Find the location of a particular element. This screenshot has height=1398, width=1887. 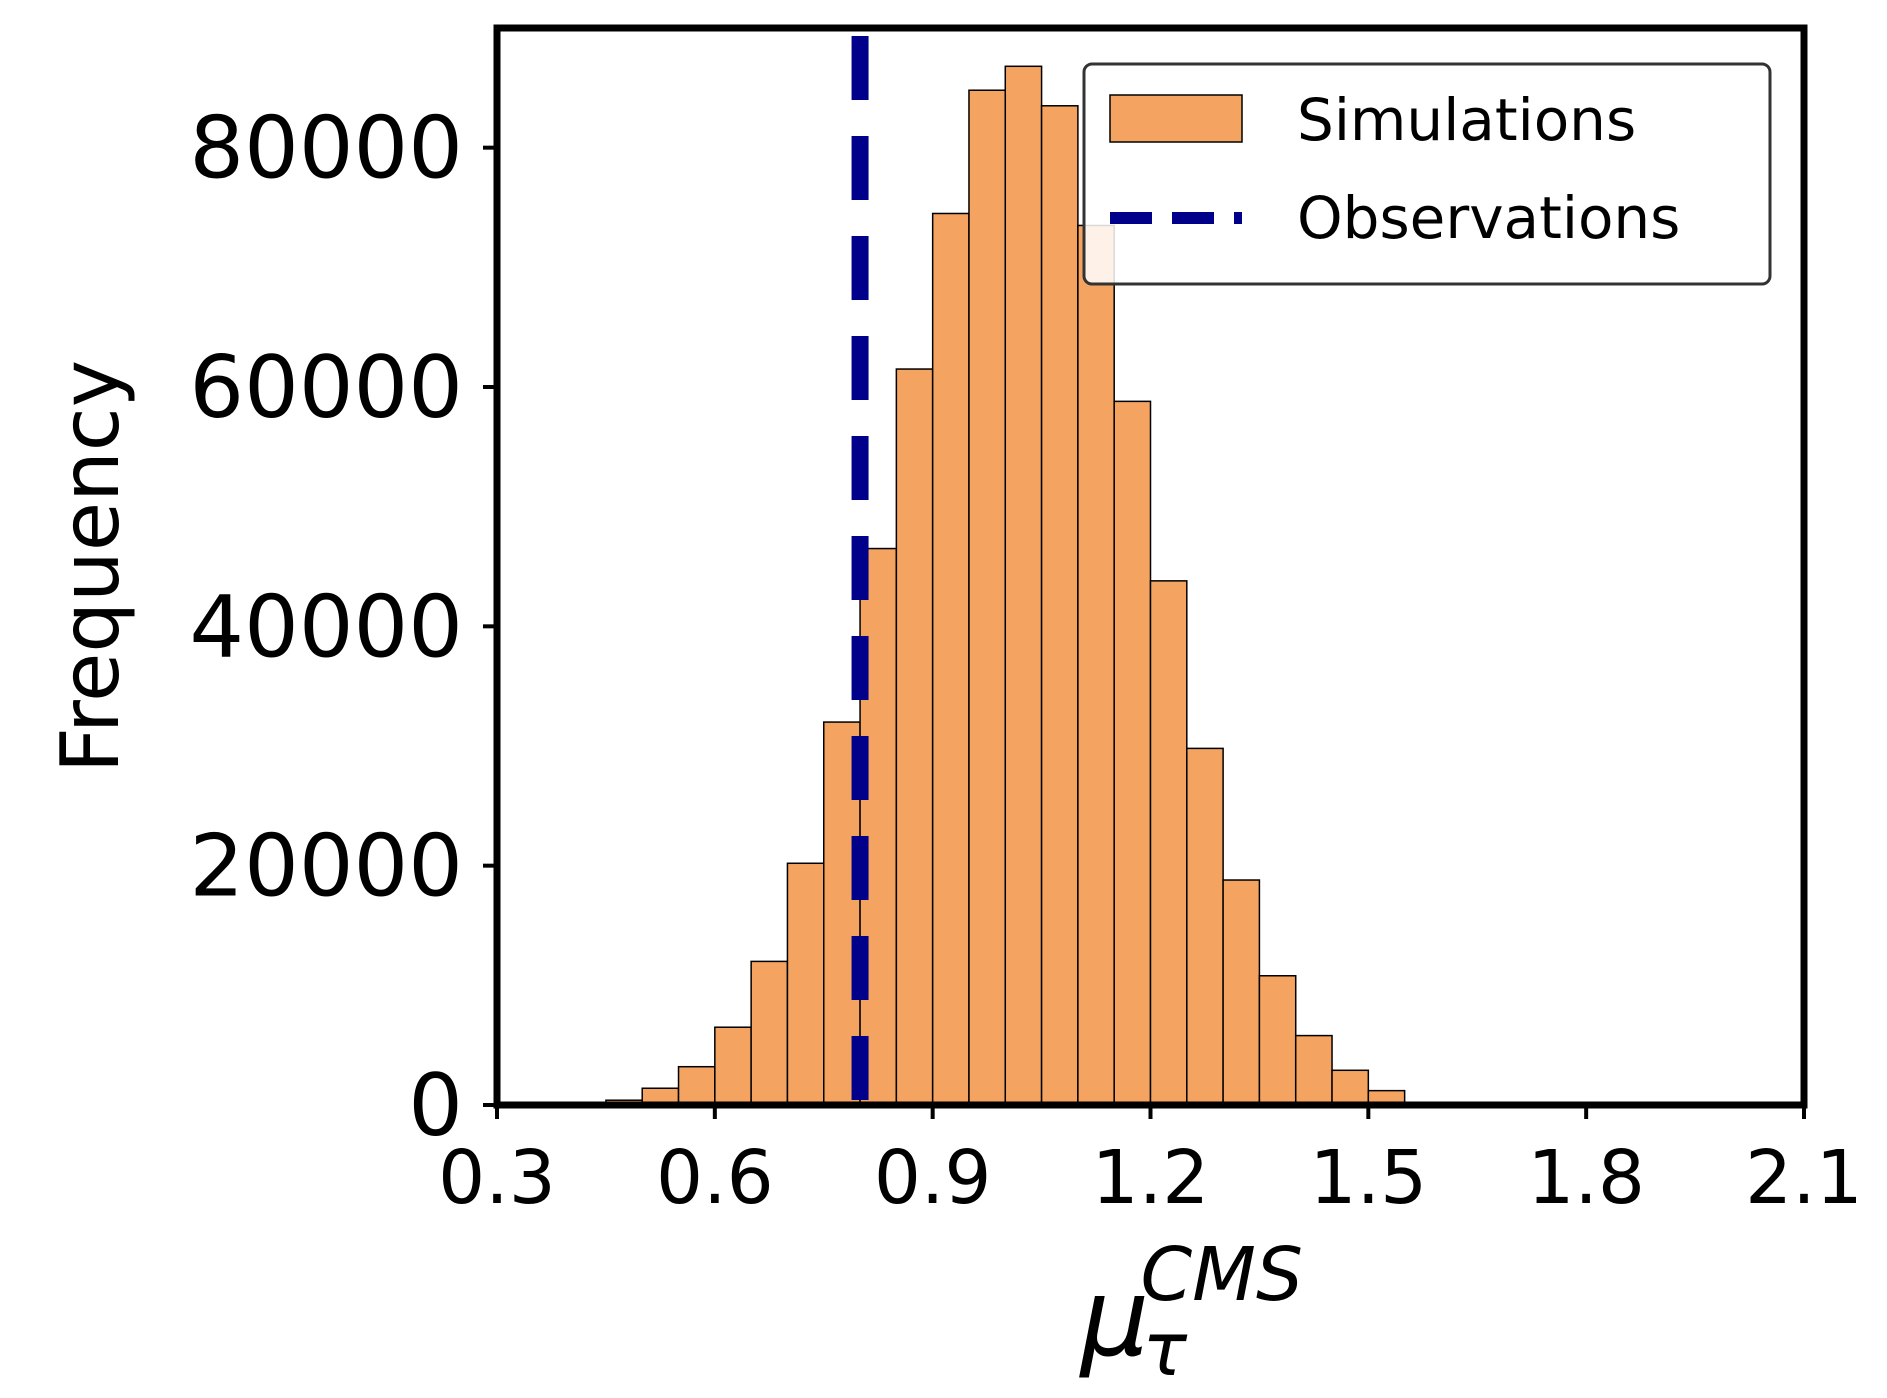

x-tick-label: 2.1 is located at coordinates (1804, 1178).